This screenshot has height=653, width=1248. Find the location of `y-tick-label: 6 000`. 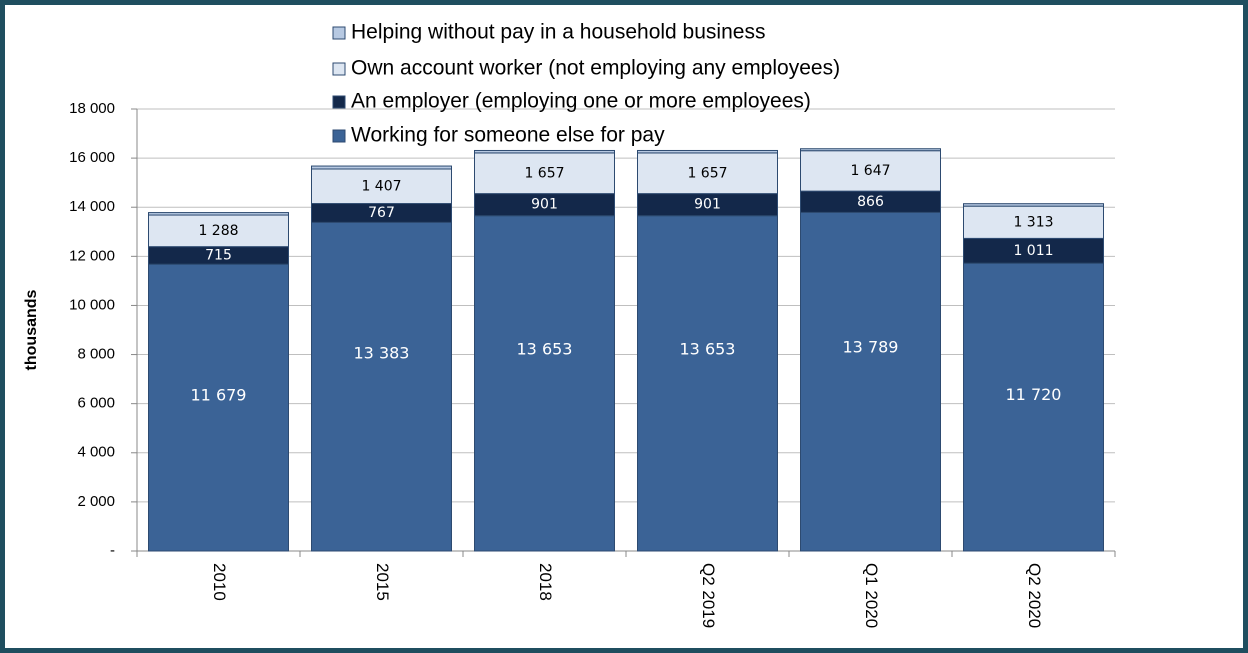

y-tick-label: 6 000 is located at coordinates (96, 403).